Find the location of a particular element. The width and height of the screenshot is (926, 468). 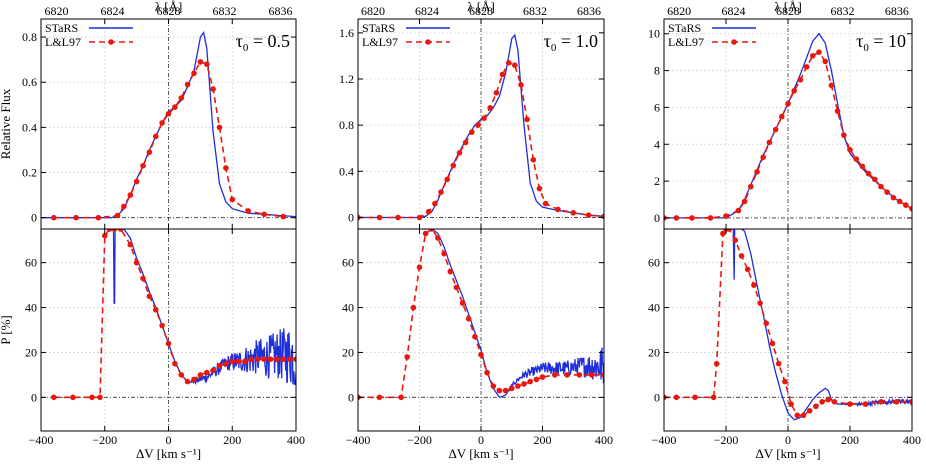

y-tick-label: 20 is located at coordinates (31, 352).